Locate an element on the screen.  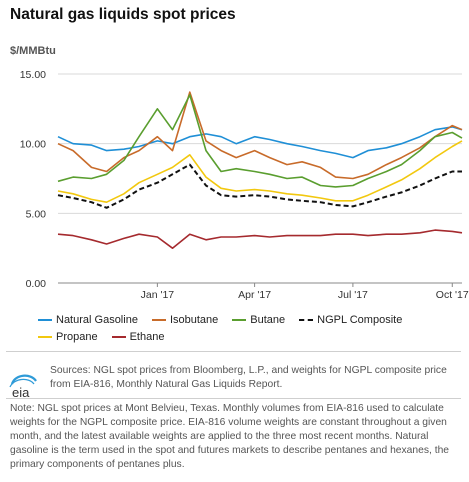
y-axis-unit-label: $/MMBtu is located at coordinates (33, 51).